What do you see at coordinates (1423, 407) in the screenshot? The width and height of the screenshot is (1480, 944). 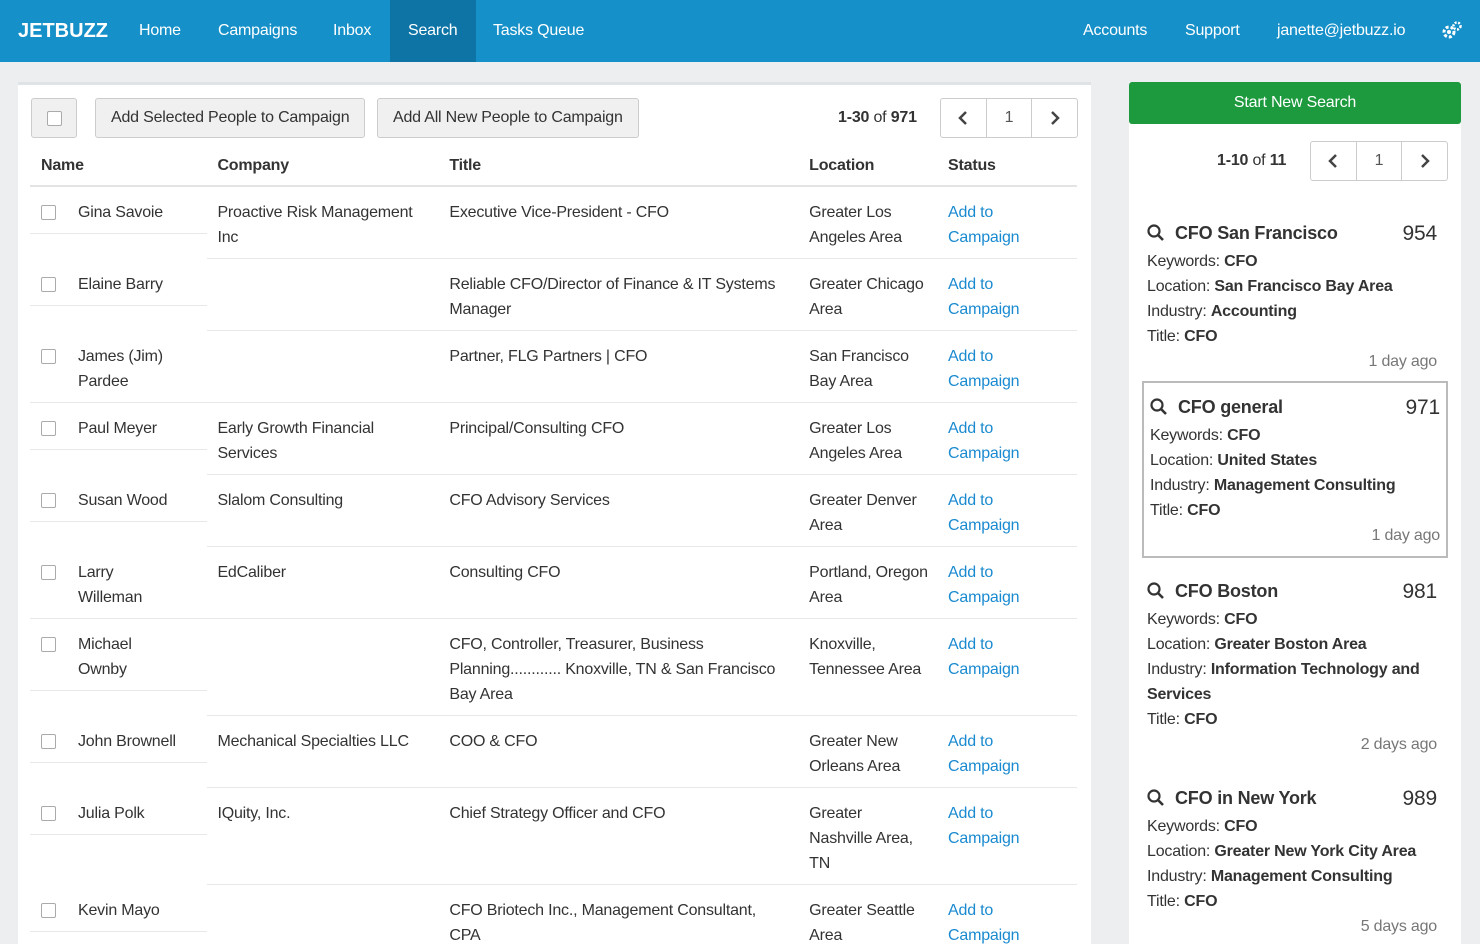 I see `search-count: 971` at bounding box center [1423, 407].